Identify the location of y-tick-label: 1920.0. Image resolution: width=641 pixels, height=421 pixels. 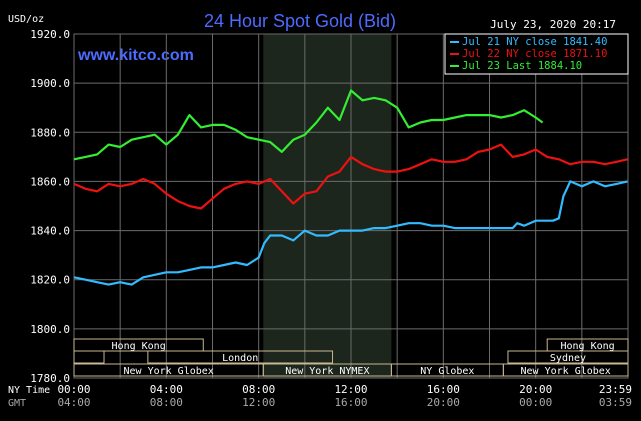
(50, 34).